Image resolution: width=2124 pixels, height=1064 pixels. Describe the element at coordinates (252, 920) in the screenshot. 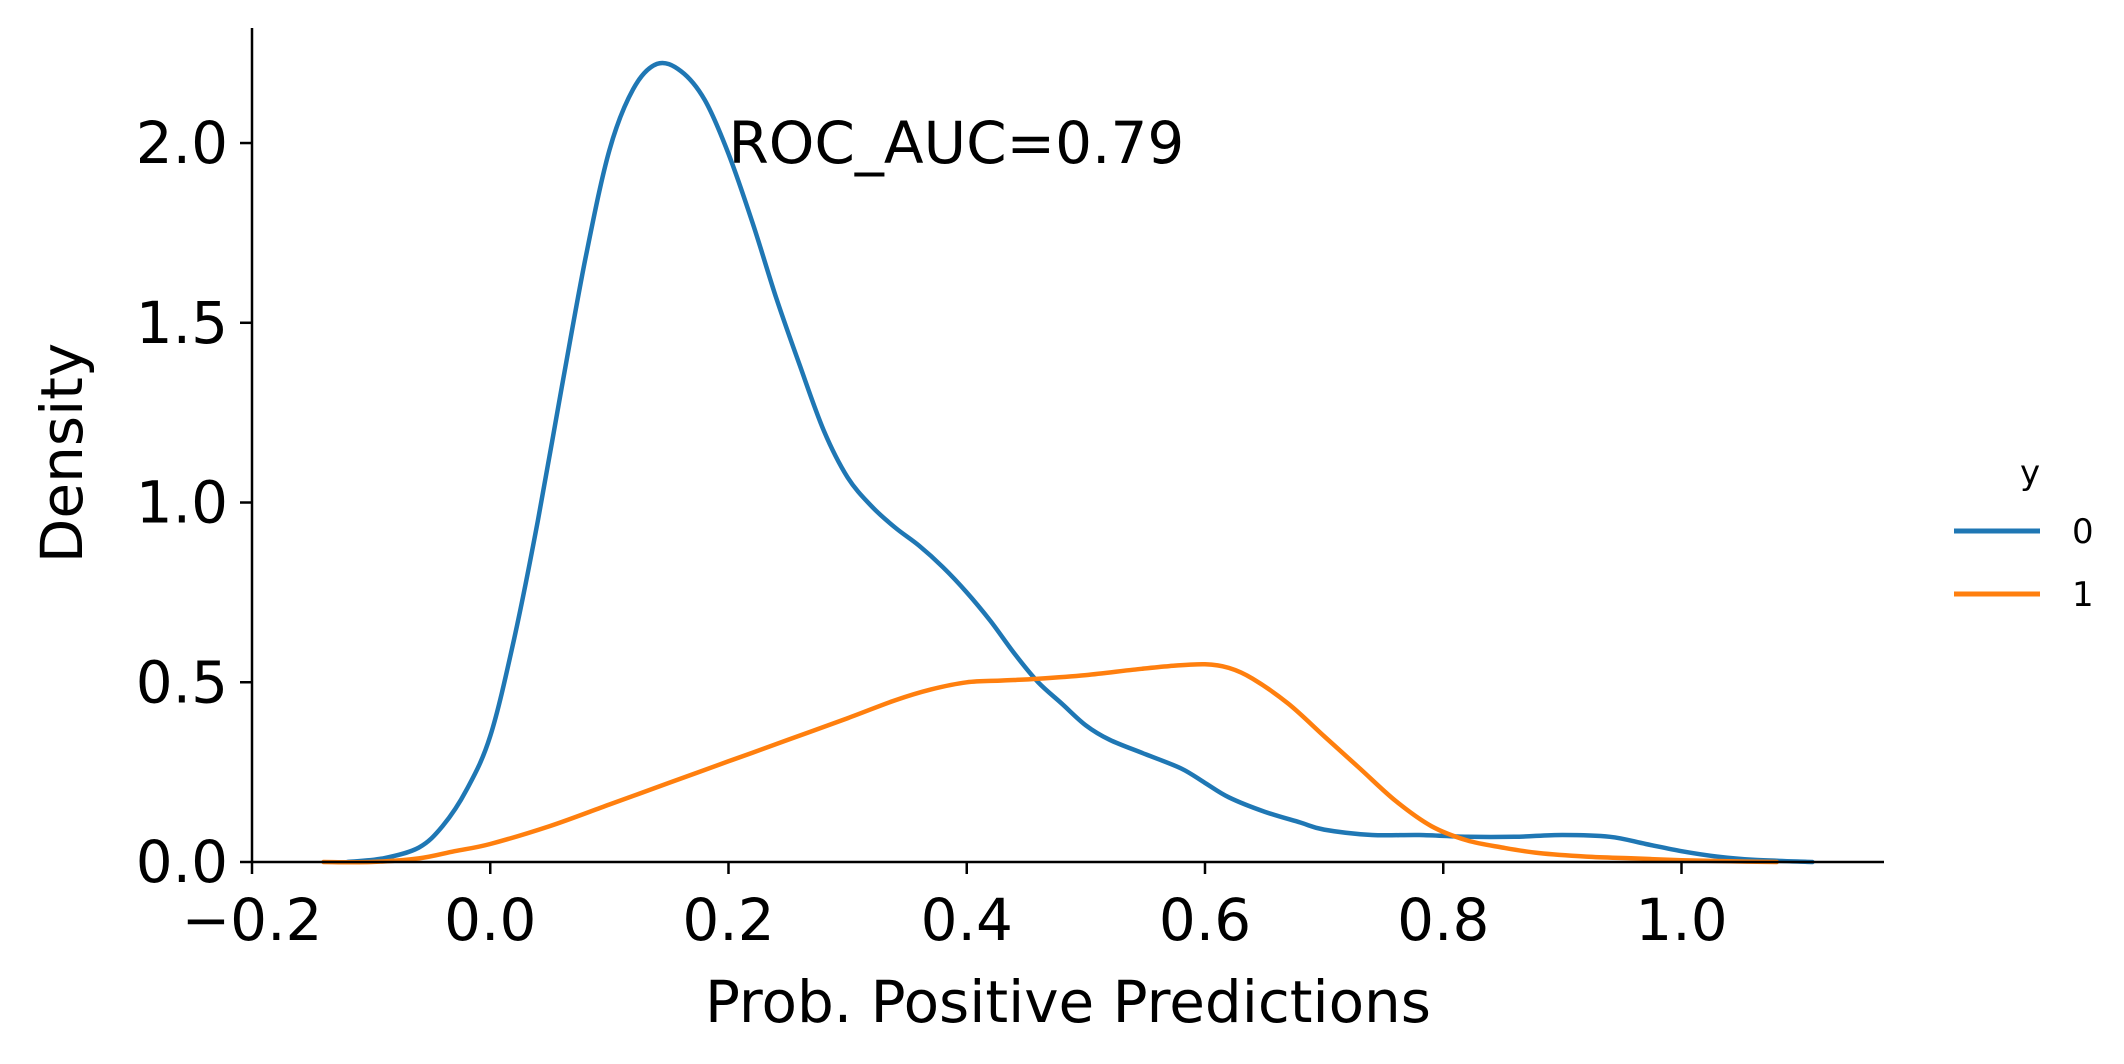

I see `x-tick-label: −0.2` at that location.